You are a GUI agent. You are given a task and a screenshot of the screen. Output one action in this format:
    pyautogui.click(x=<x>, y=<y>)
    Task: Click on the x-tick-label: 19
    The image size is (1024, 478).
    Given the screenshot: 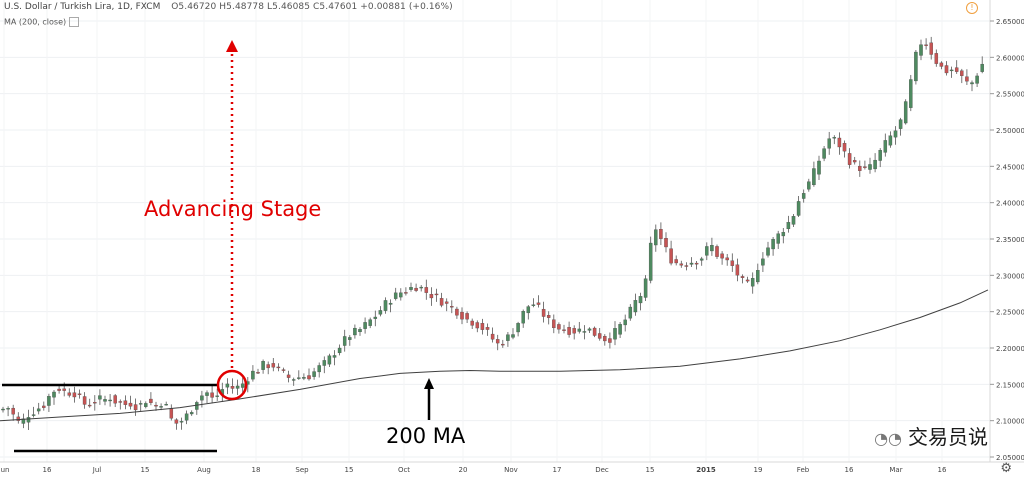 What is the action you would take?
    pyautogui.click(x=758, y=470)
    